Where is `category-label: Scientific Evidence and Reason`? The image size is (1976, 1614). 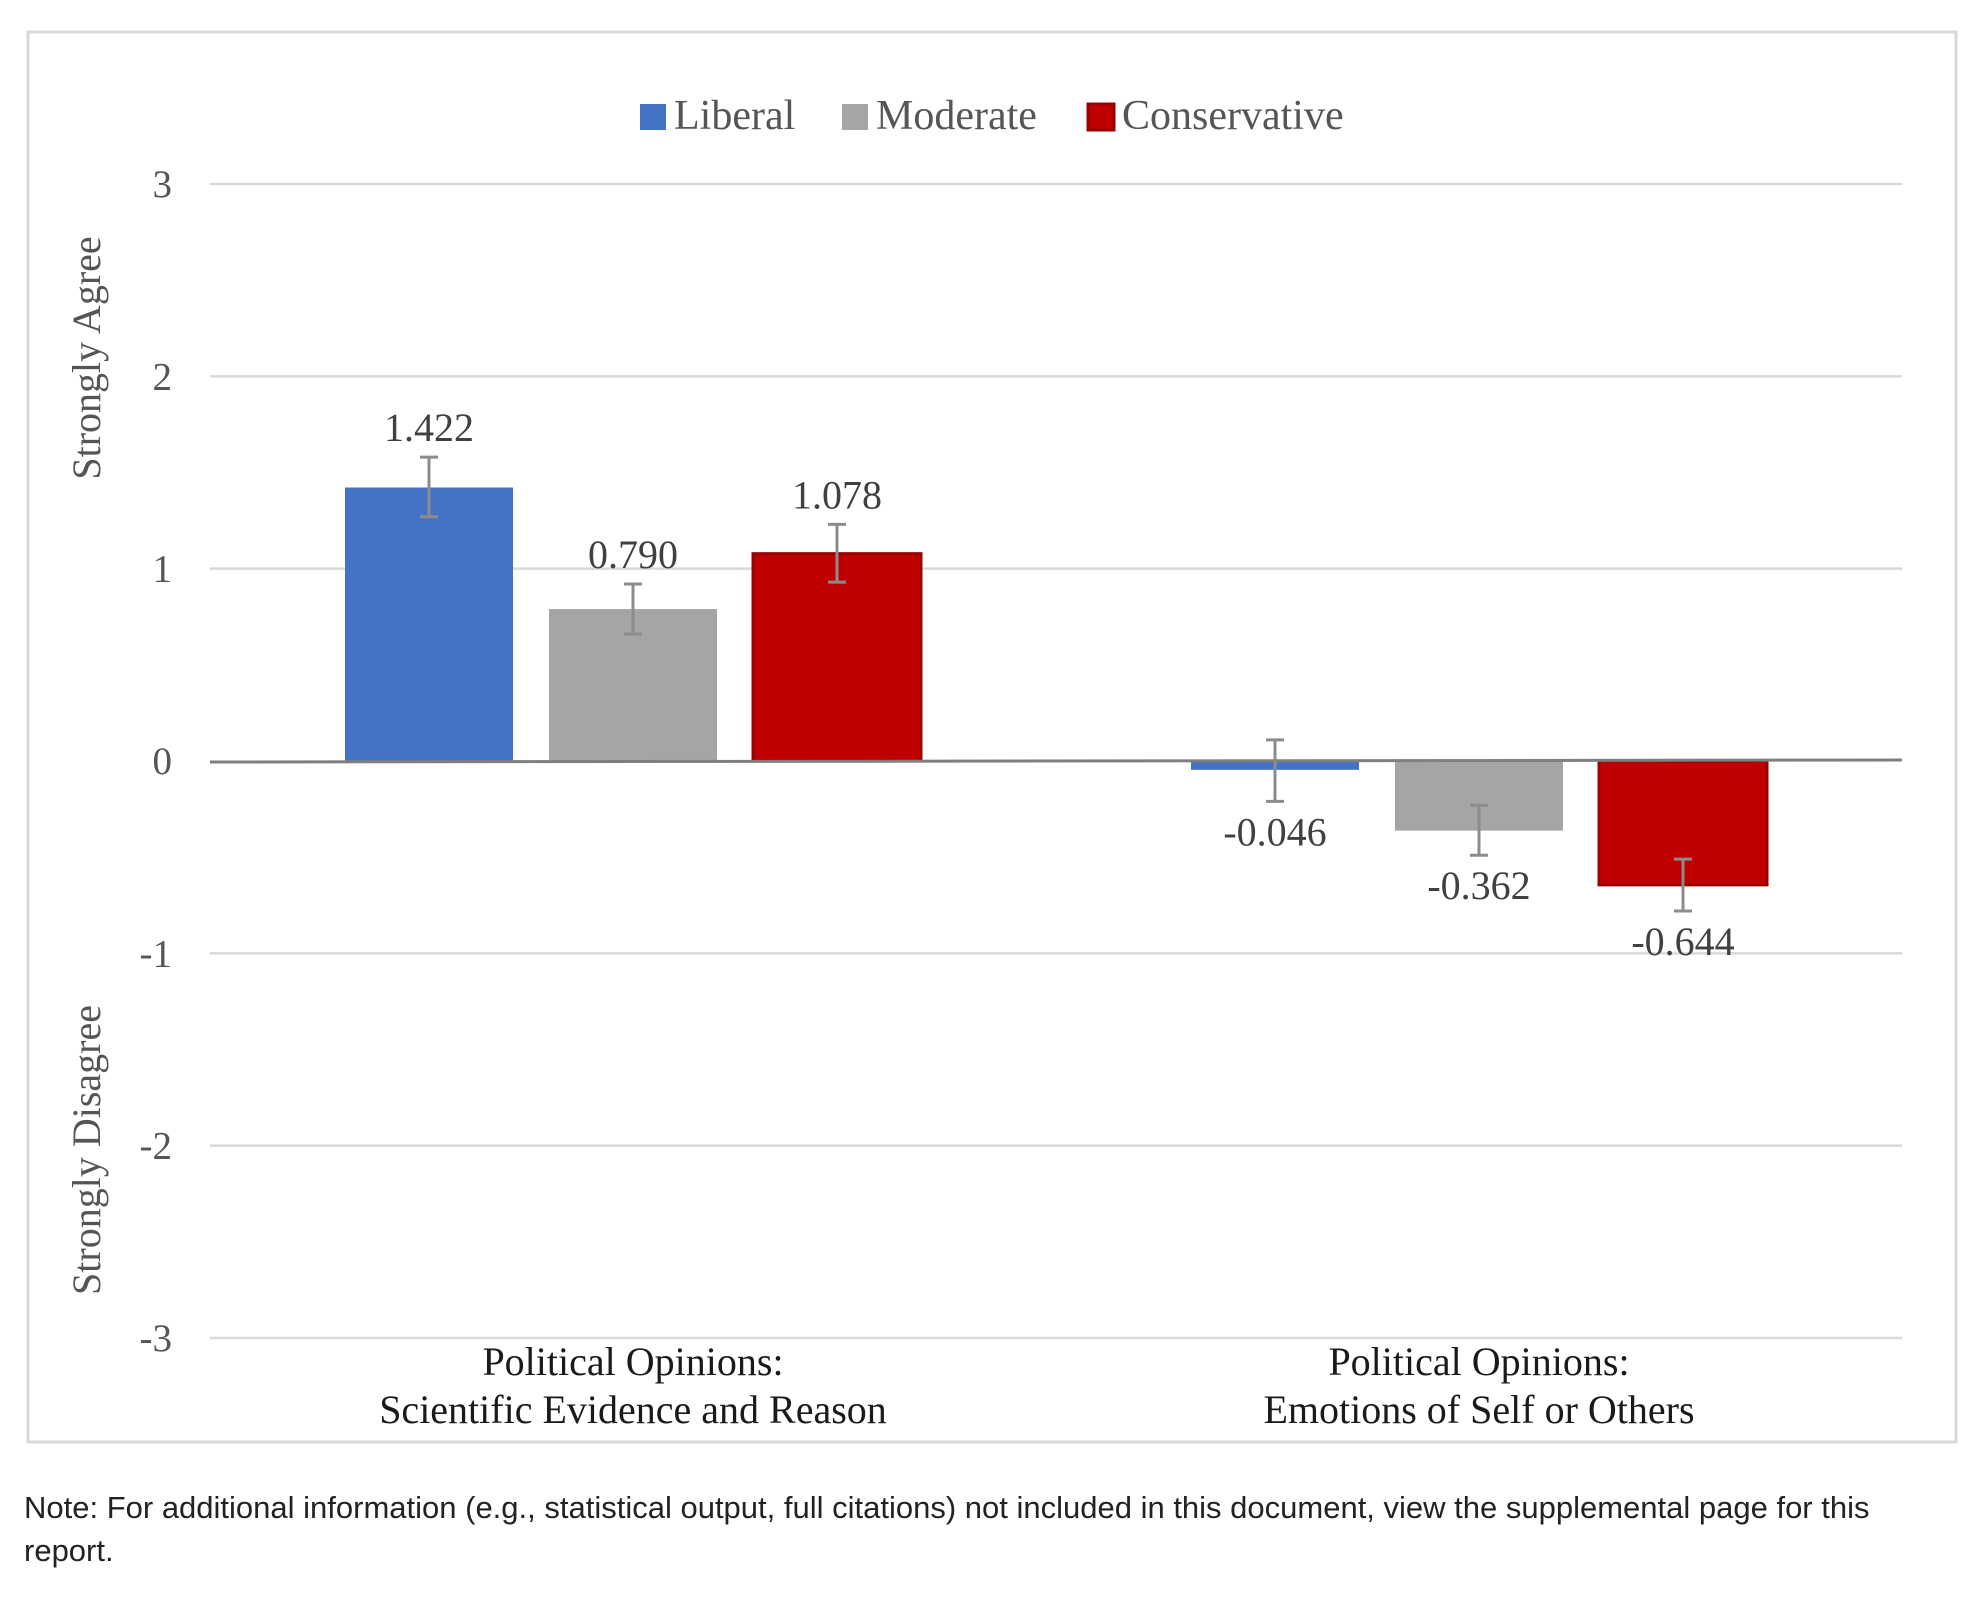
category-label: Scientific Evidence and Reason is located at coordinates (633, 1409).